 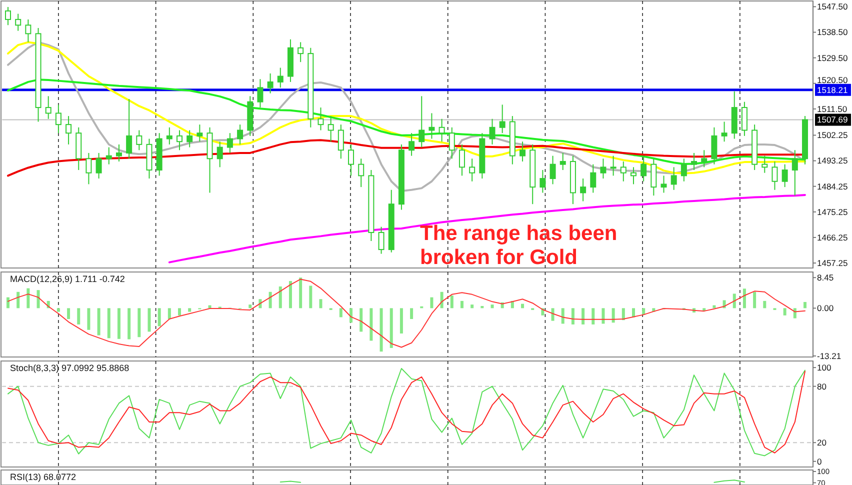 I want to click on ref-line-label: 1518.21, so click(x=832, y=89).